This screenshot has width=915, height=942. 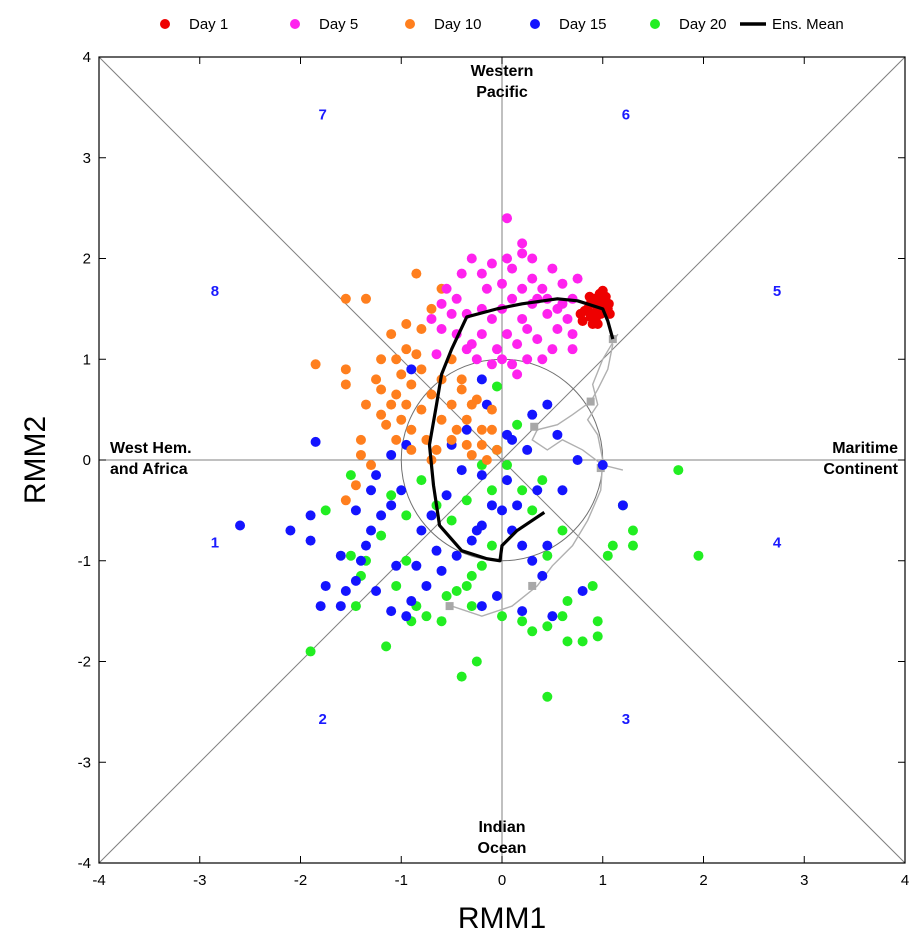 I want to click on y-tick-label: 4, so click(x=87, y=57).